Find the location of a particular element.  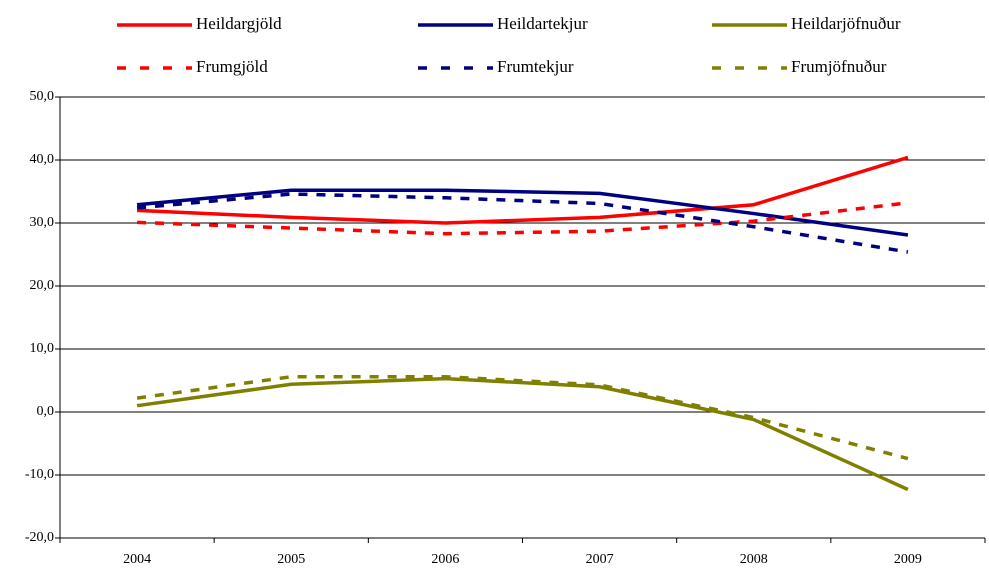

y-tick-label: -20,0 is located at coordinates (39, 537).